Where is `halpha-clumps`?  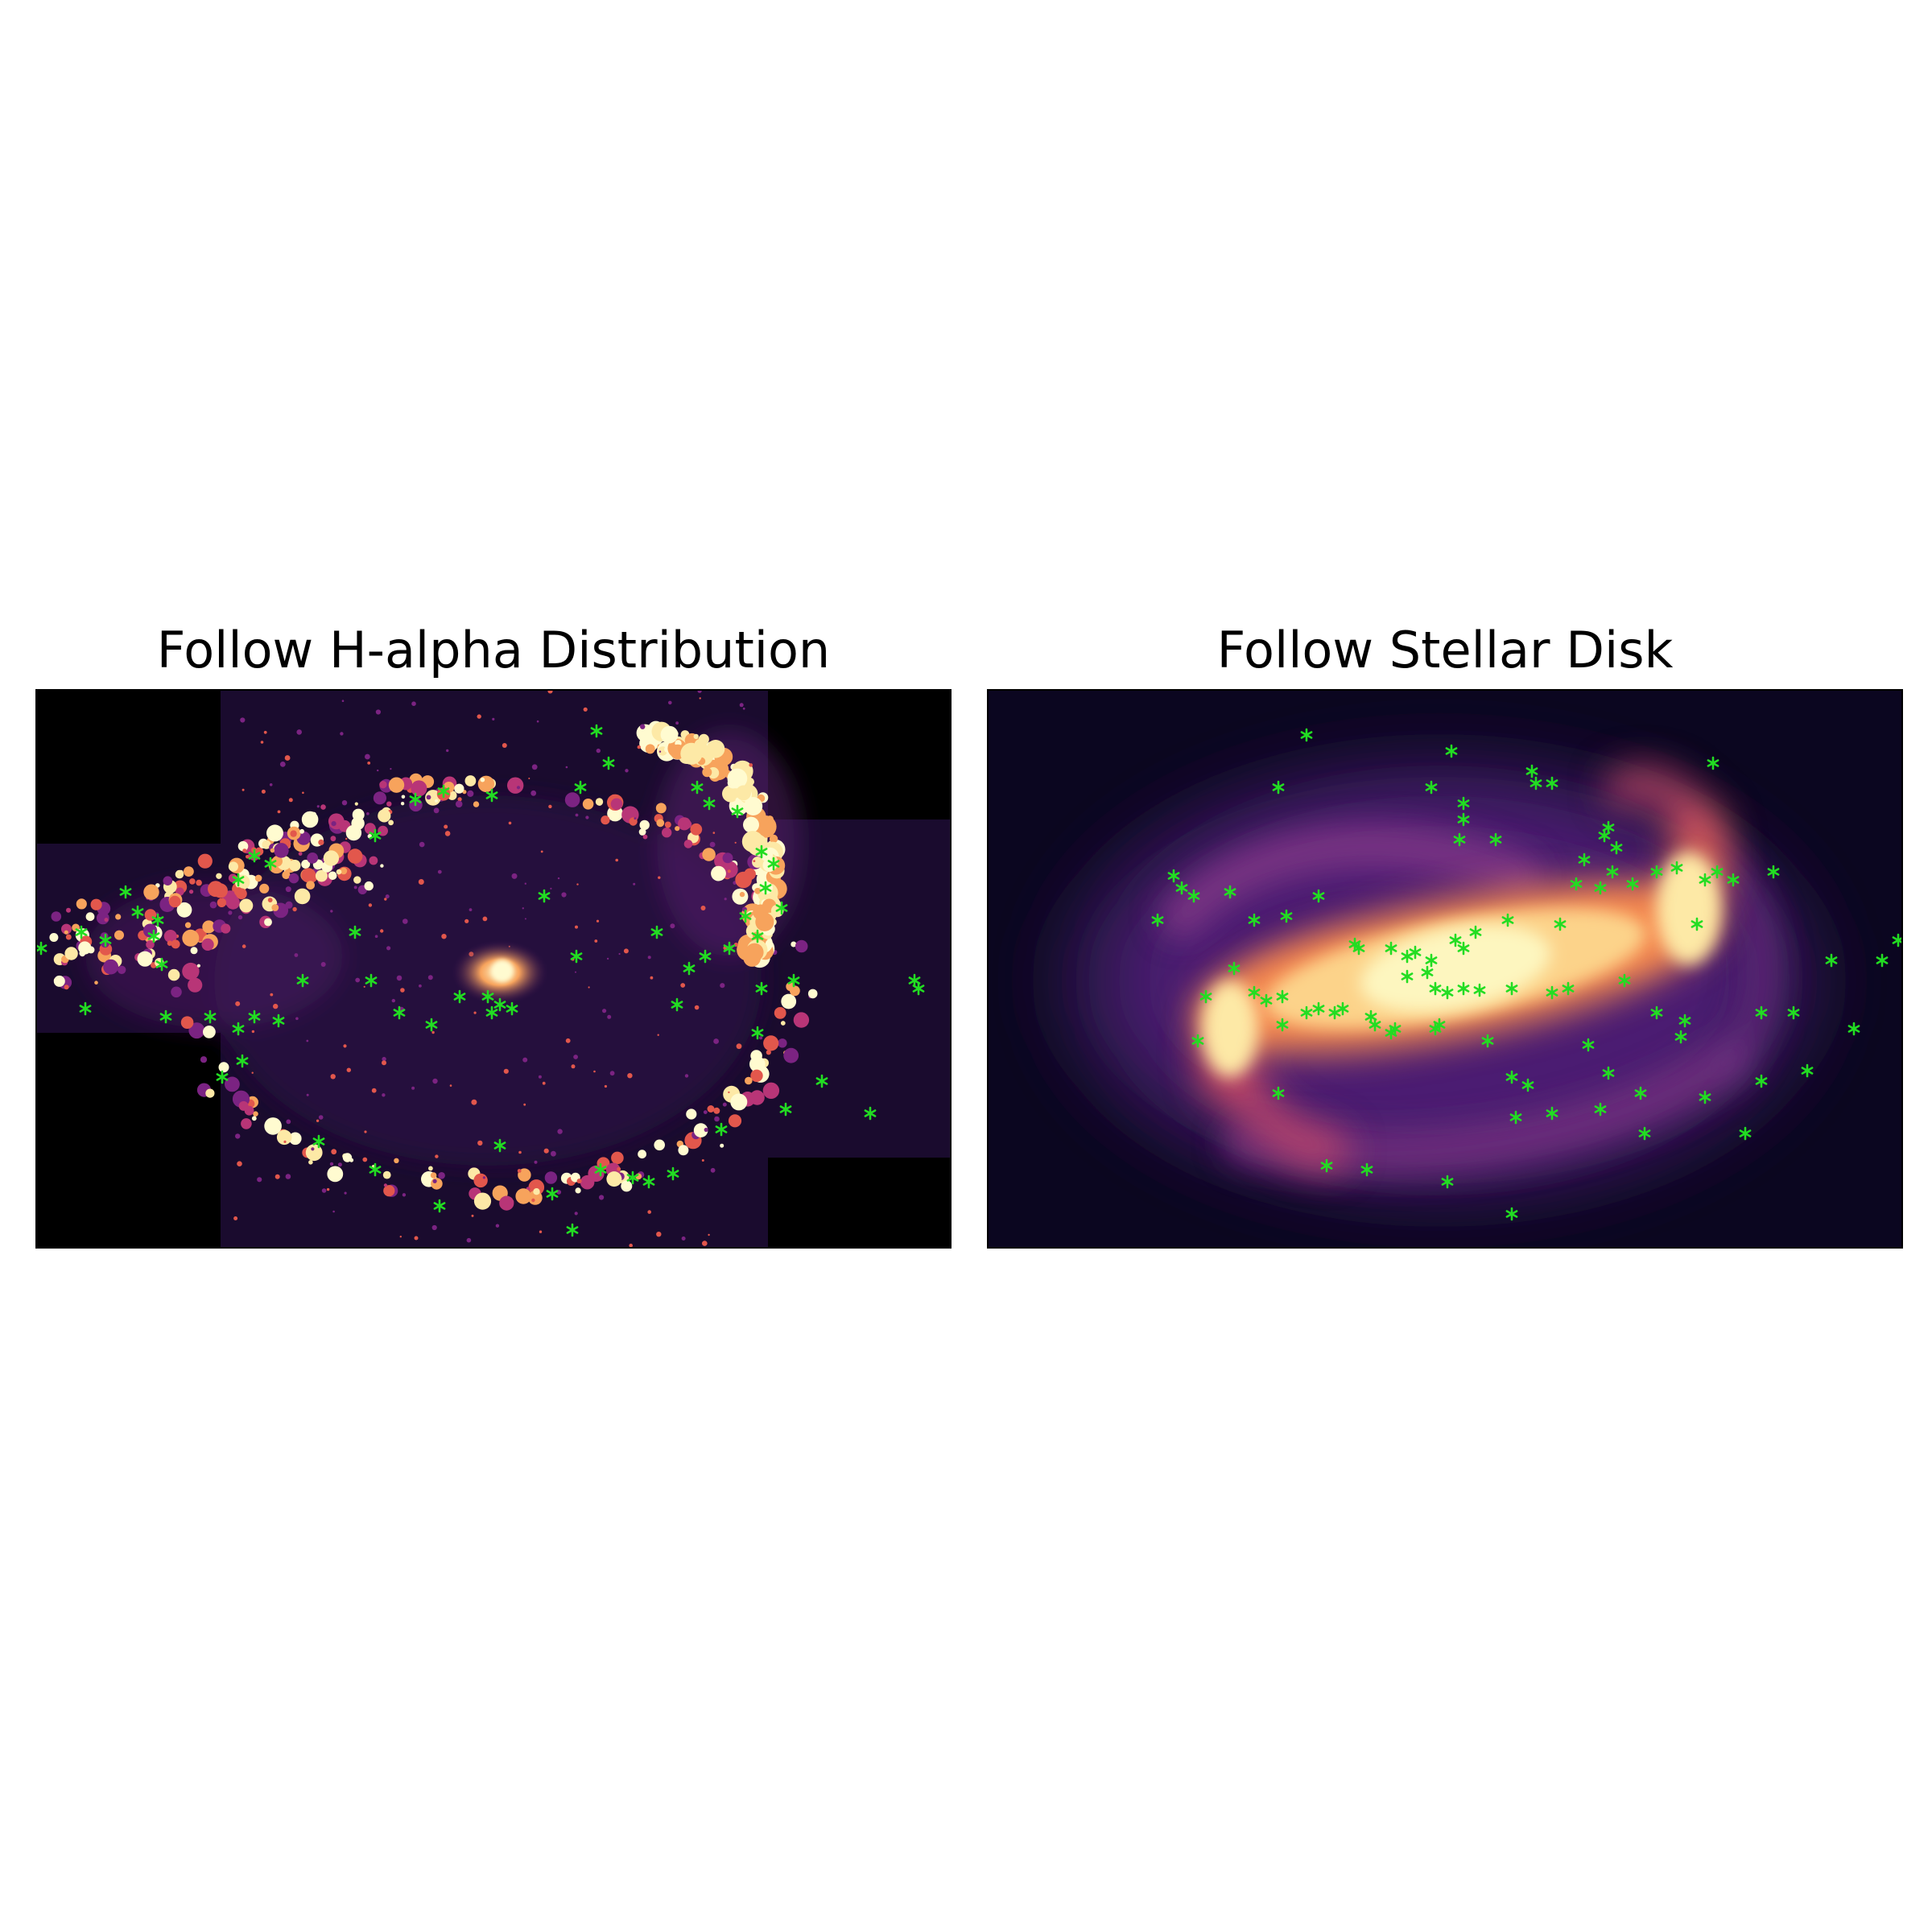 halpha-clumps is located at coordinates (433, 969).